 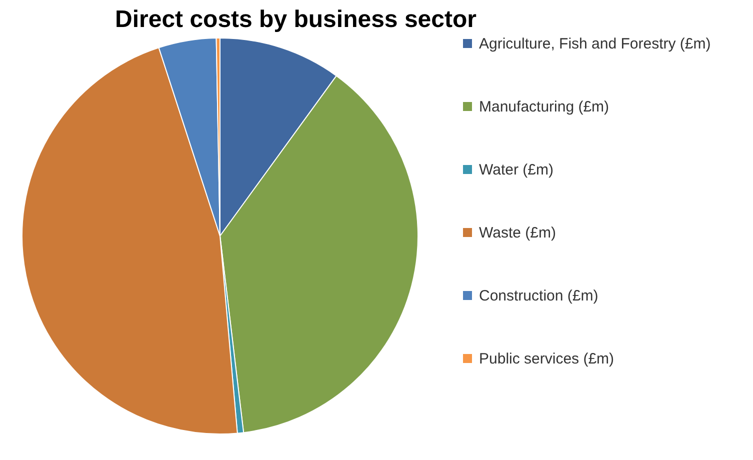 What do you see at coordinates (546, 359) in the screenshot?
I see `legend-label: Public services (£m)` at bounding box center [546, 359].